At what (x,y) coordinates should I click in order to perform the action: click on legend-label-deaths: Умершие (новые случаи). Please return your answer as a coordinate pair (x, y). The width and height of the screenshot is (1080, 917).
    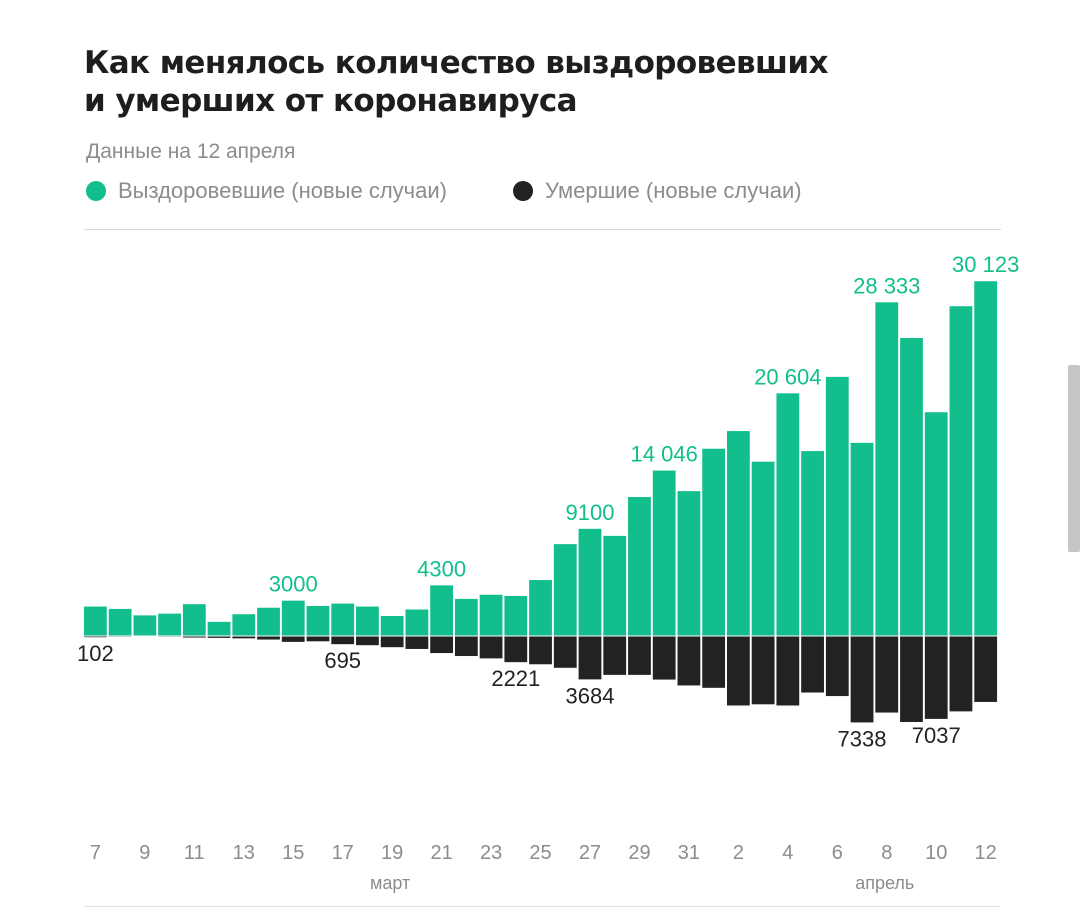
    Looking at the image, I should click on (673, 190).